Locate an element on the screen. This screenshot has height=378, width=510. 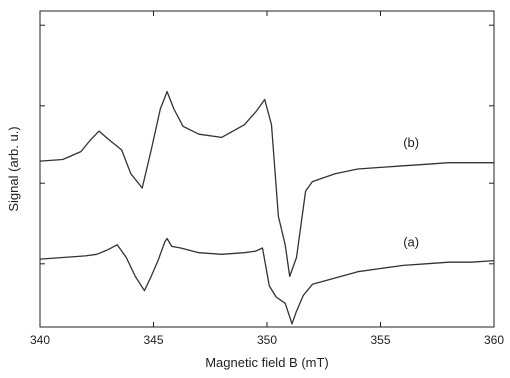
series-annotation-b: (b) is located at coordinates (411, 142).